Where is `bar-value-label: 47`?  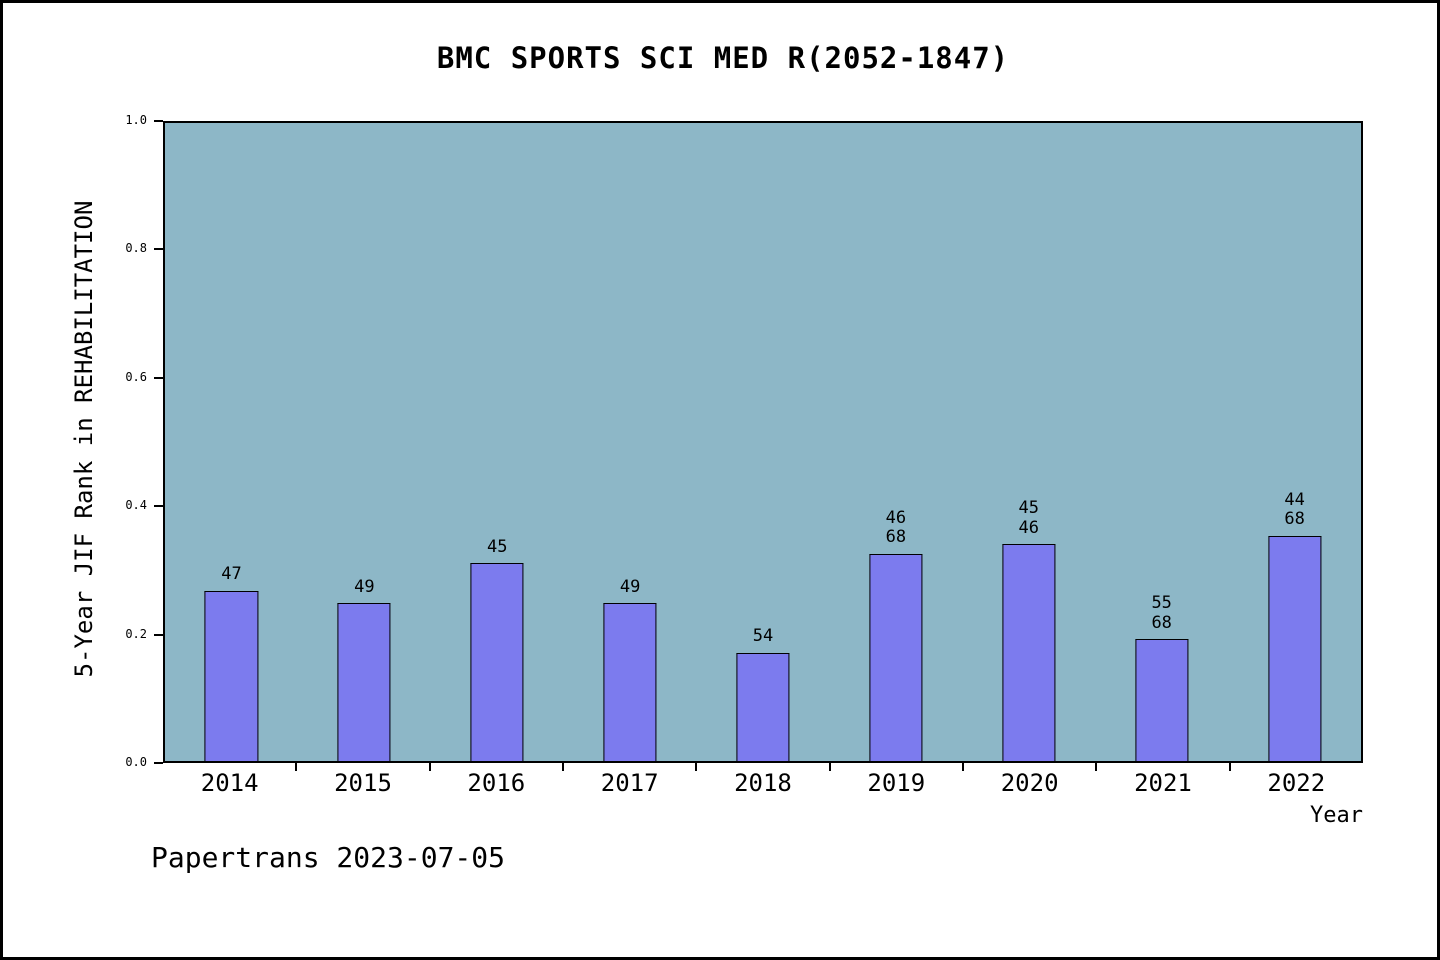 bar-value-label: 47 is located at coordinates (231, 574).